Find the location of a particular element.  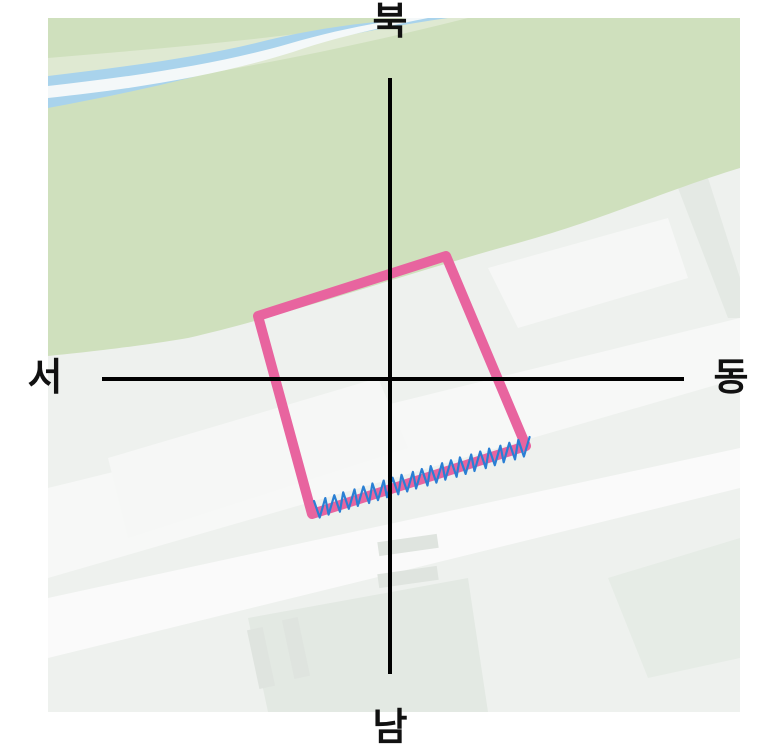

compass-east-label: 동 is located at coordinates (731, 377).